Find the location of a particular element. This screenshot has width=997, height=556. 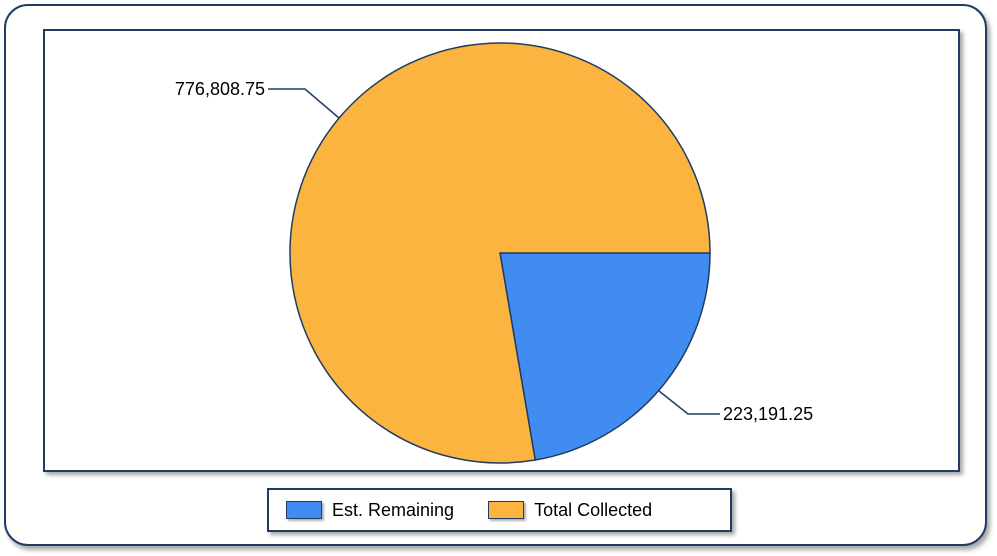

legend: Est. Remaining Total Collected is located at coordinates (499, 510).